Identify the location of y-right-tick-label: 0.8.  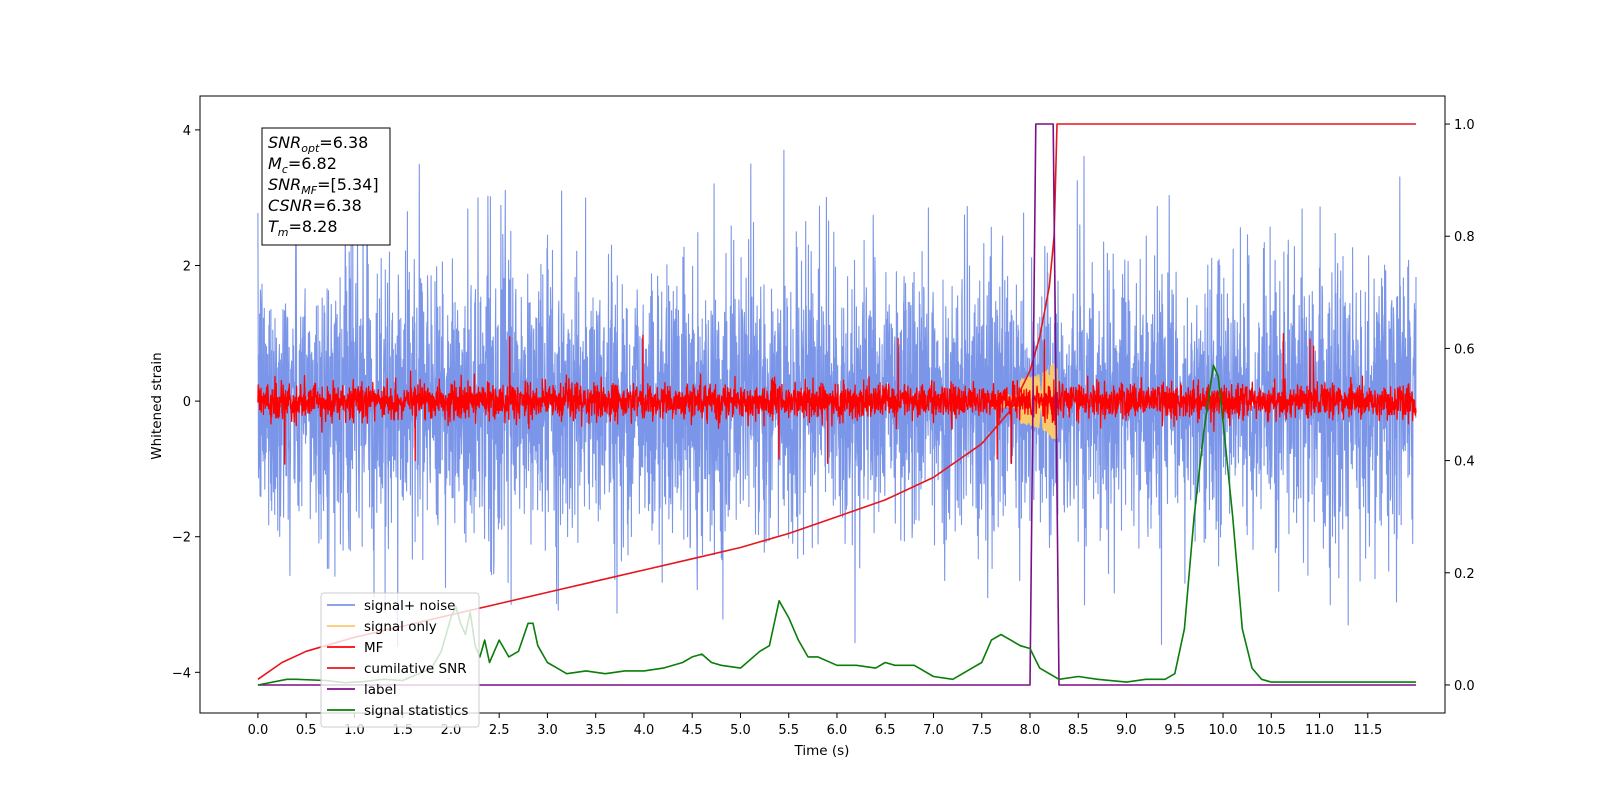
(1464, 237).